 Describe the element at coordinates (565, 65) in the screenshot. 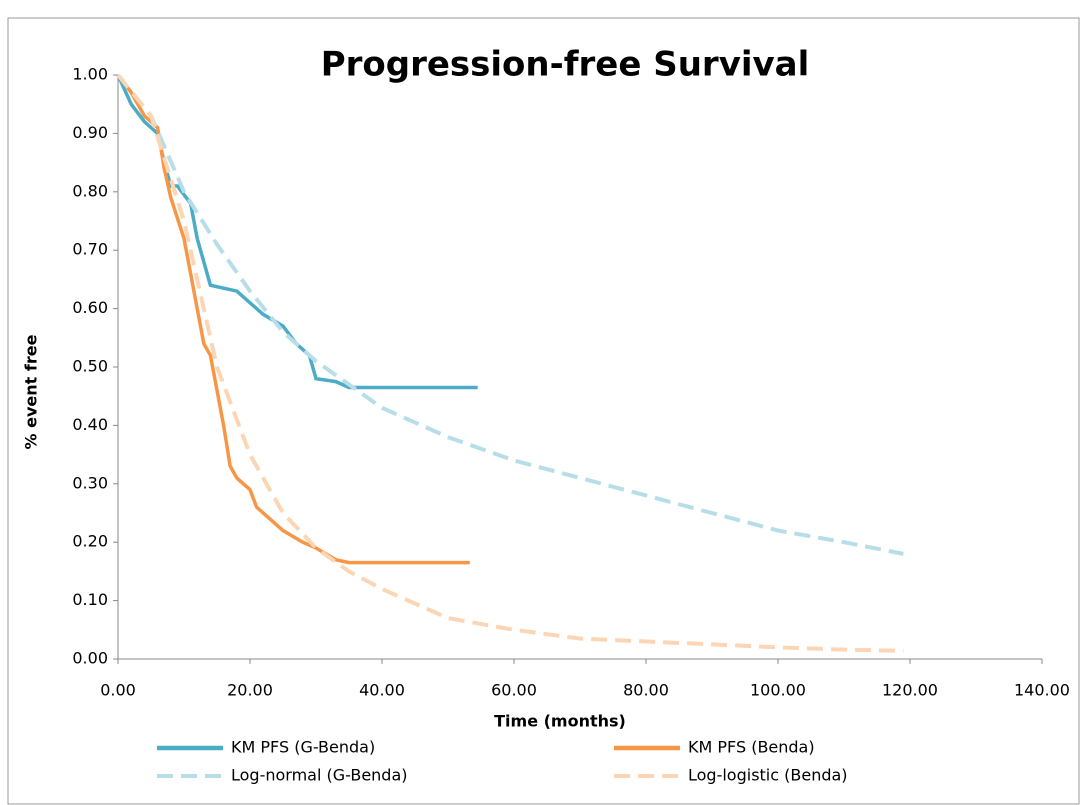

I see `chart-title: Progression-free Survival` at that location.